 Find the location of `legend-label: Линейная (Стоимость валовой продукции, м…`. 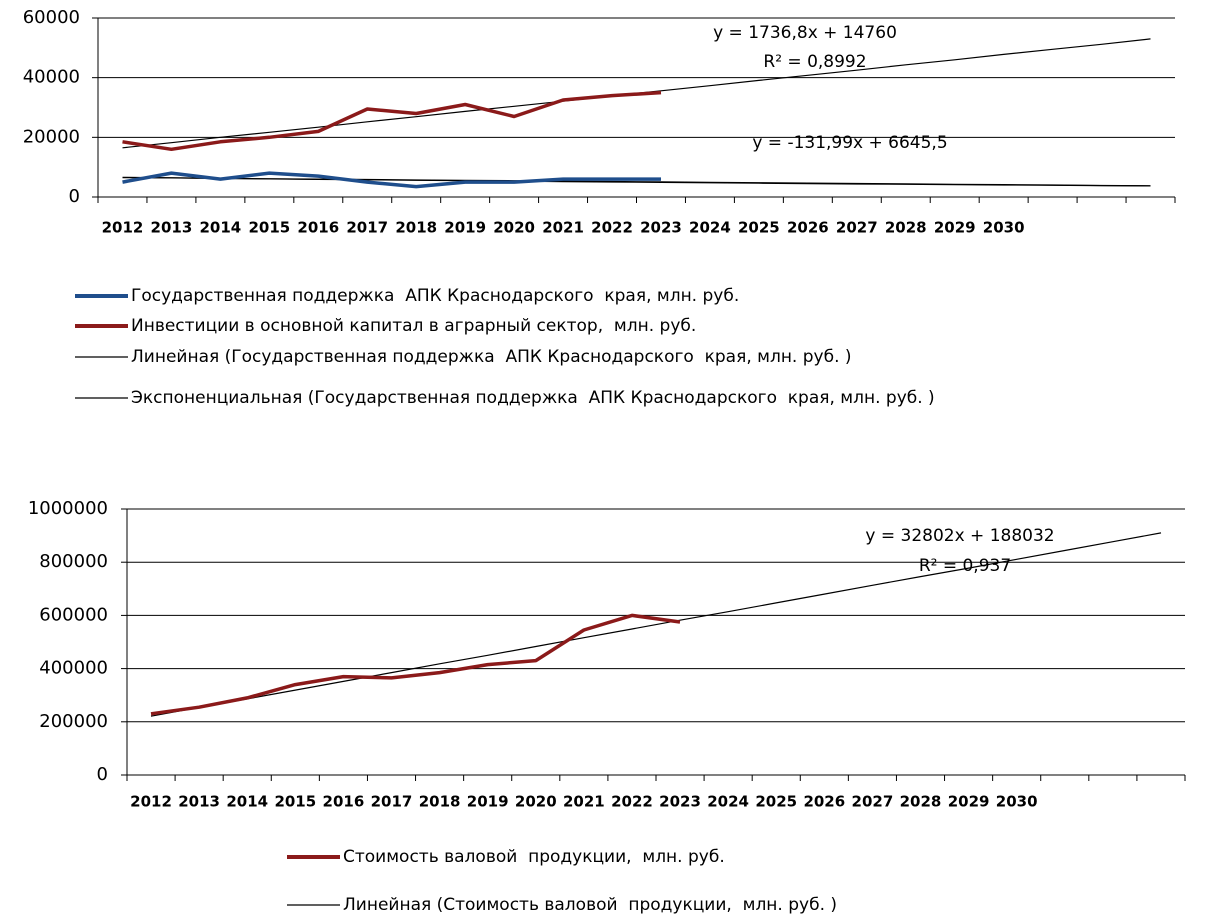

legend-label: Линейная (Стоимость валовой продукции, м… is located at coordinates (590, 905).